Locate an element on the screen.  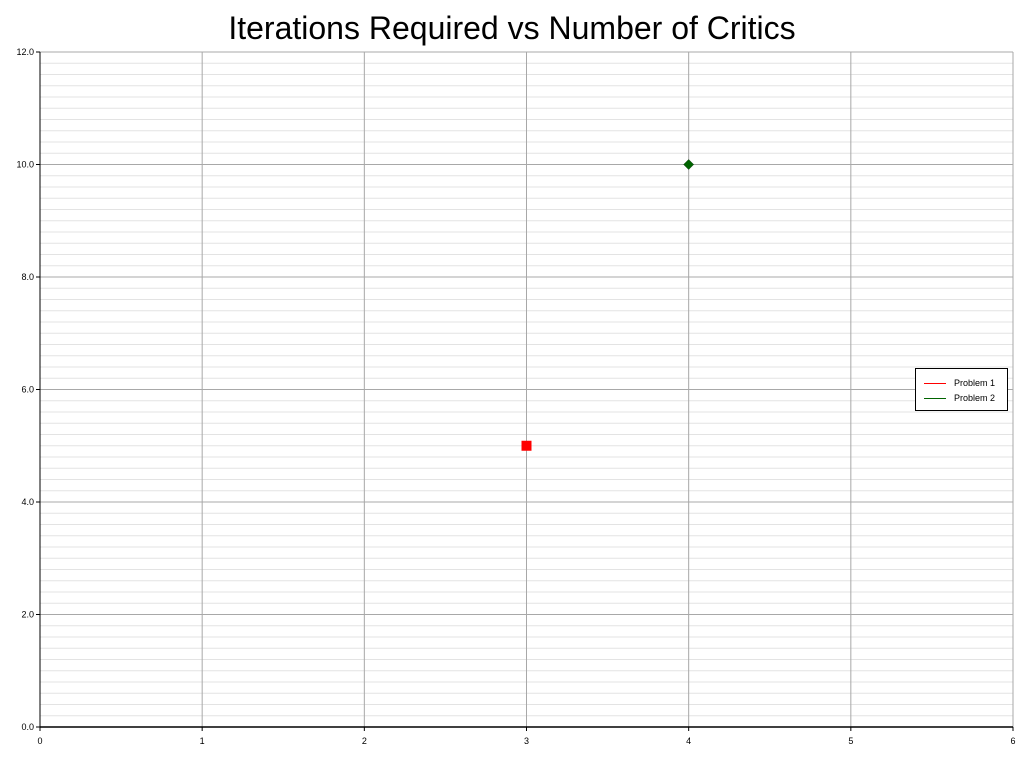
chart-title: Iterations Required vs Number of Critics is located at coordinates (512, 28).